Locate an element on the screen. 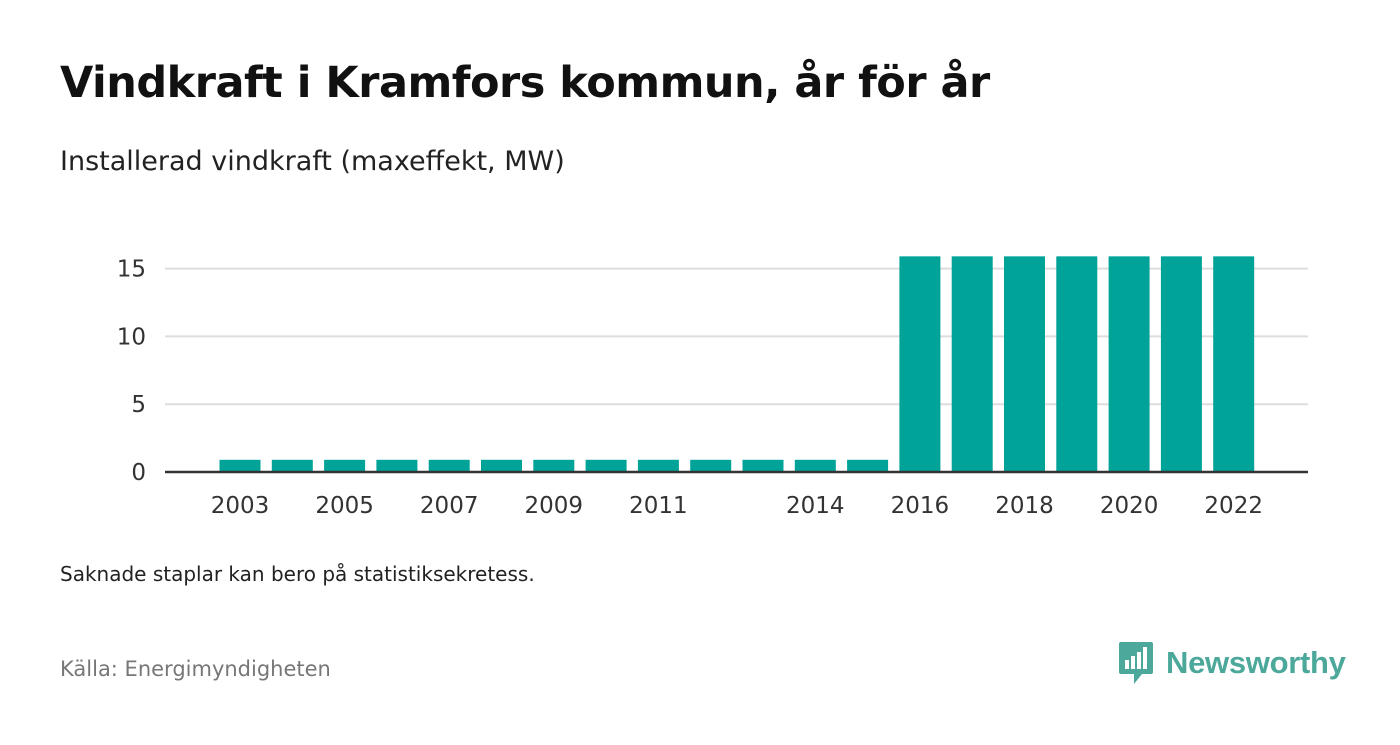 The width and height of the screenshot is (1400, 745). x-tick-label: 2005 is located at coordinates (344, 506).